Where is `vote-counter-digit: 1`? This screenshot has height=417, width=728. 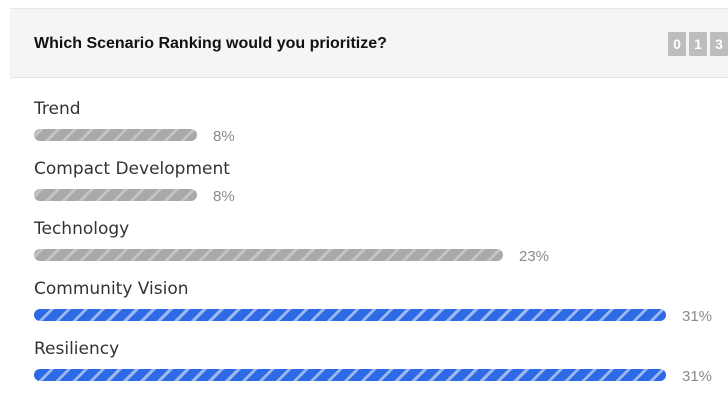
vote-counter-digit: 1 is located at coordinates (698, 44).